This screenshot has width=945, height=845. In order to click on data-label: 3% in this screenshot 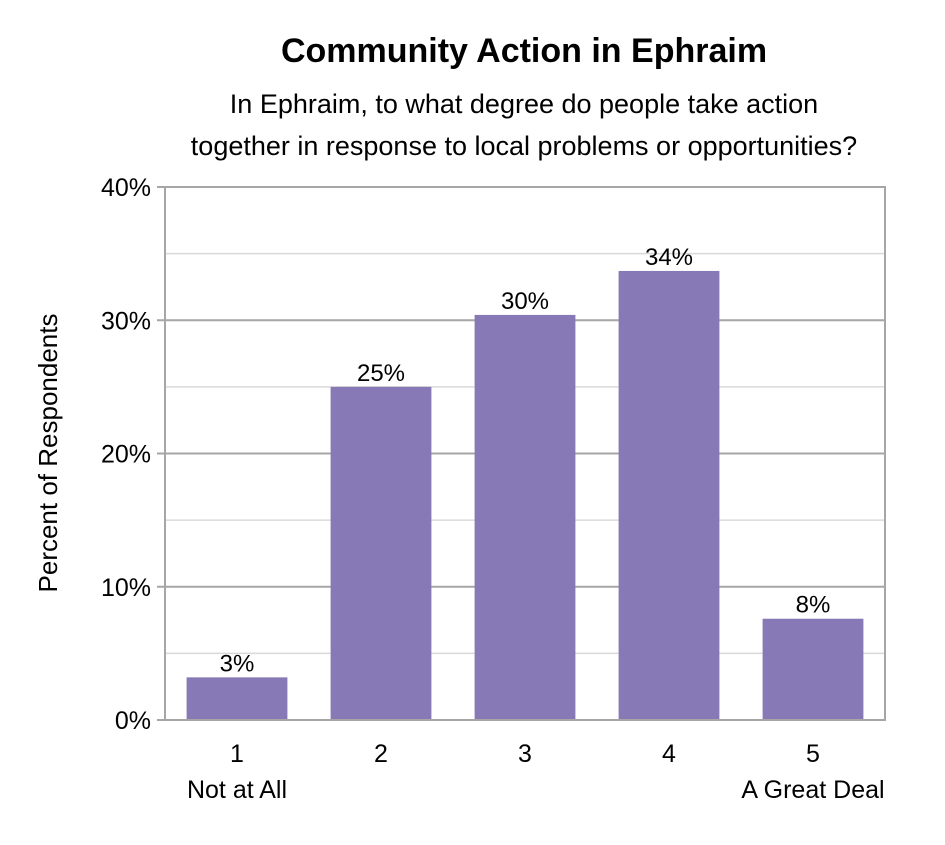, I will do `click(237, 663)`.